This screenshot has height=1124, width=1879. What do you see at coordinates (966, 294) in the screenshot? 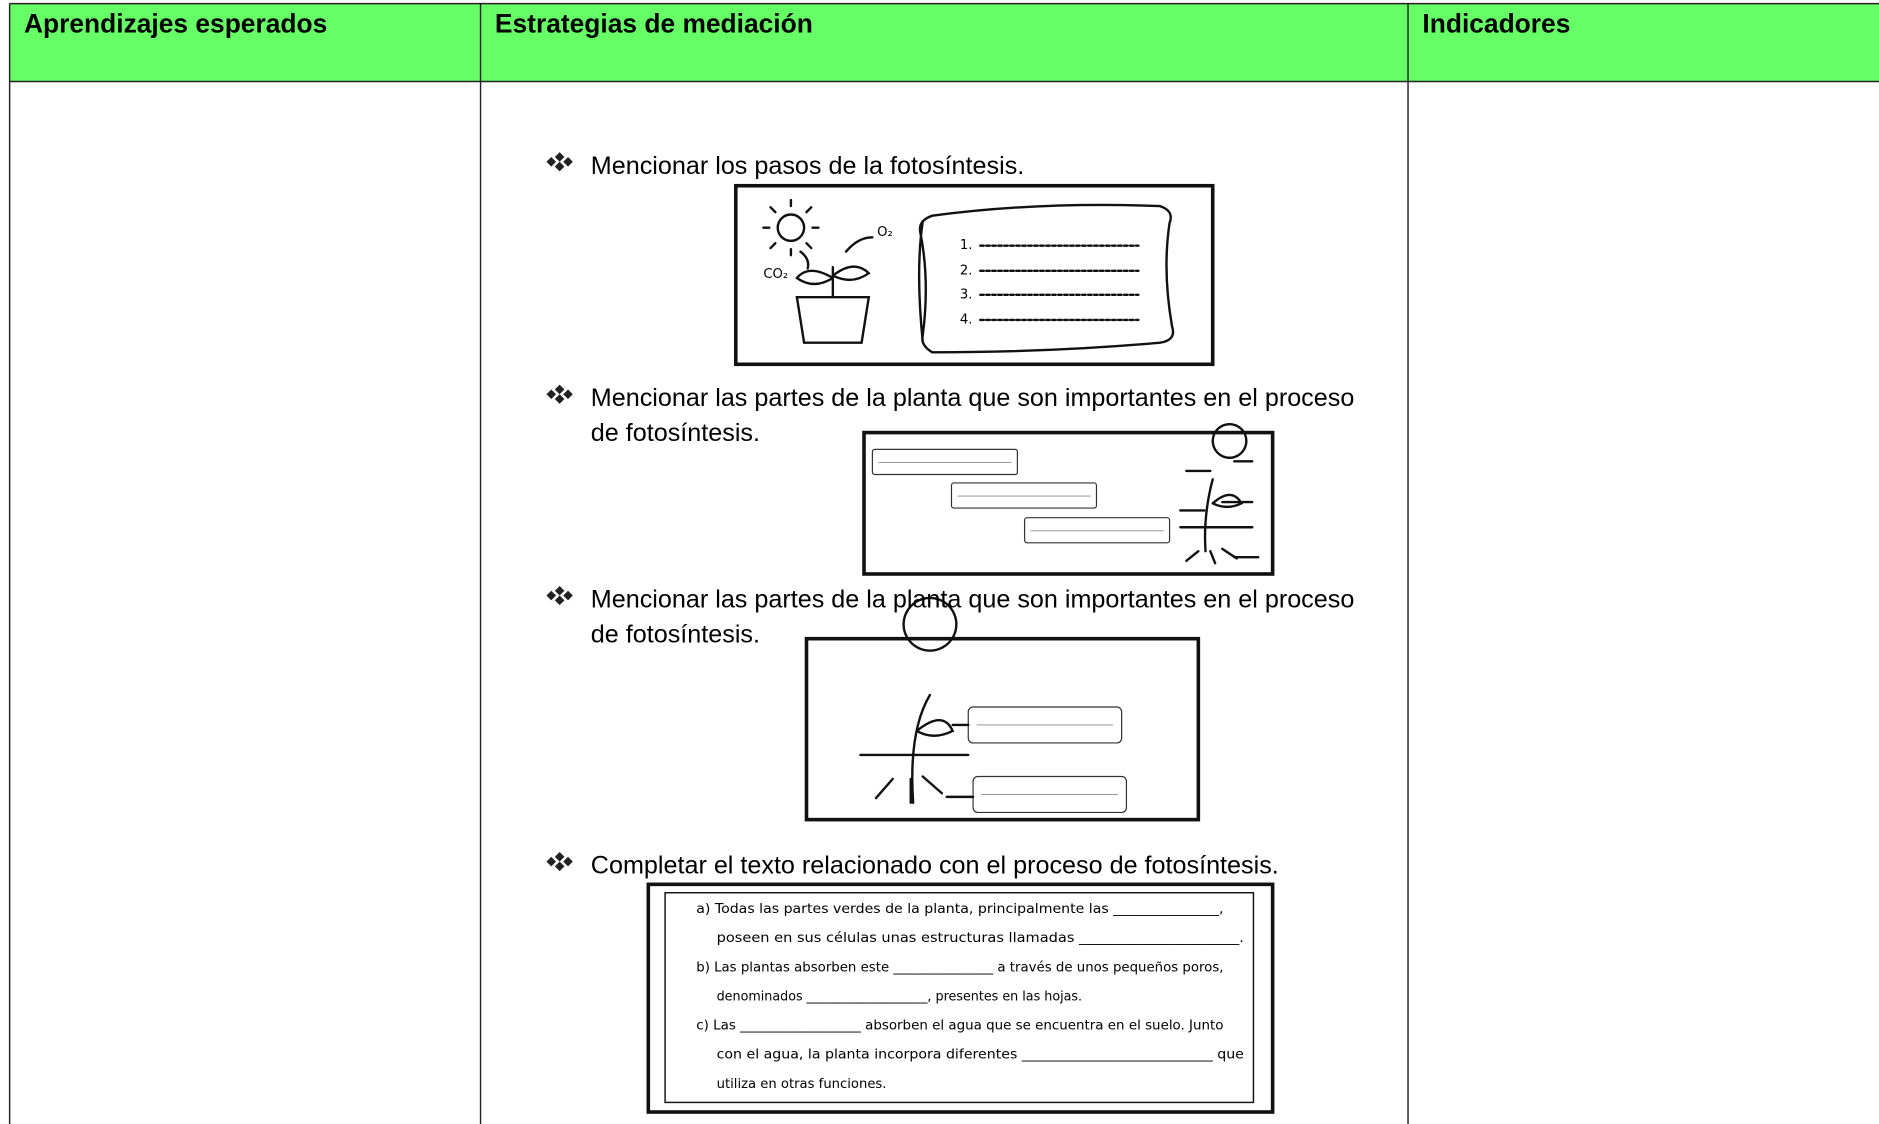
I see `step-number: 3.` at bounding box center [966, 294].